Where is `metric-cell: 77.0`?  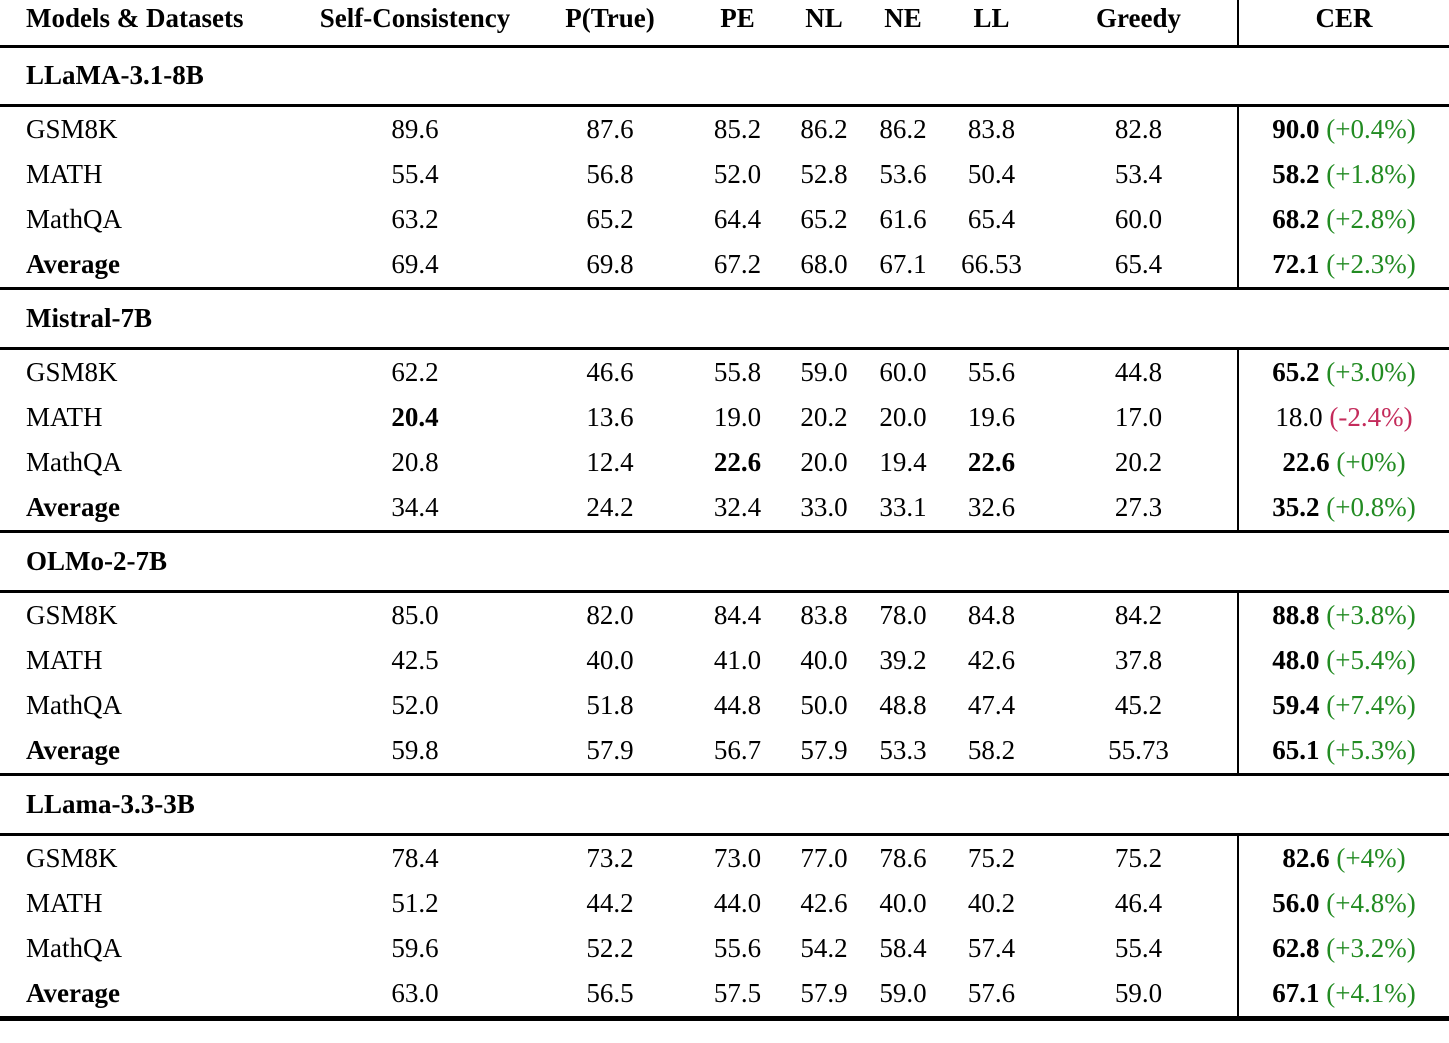 metric-cell: 77.0 is located at coordinates (824, 858).